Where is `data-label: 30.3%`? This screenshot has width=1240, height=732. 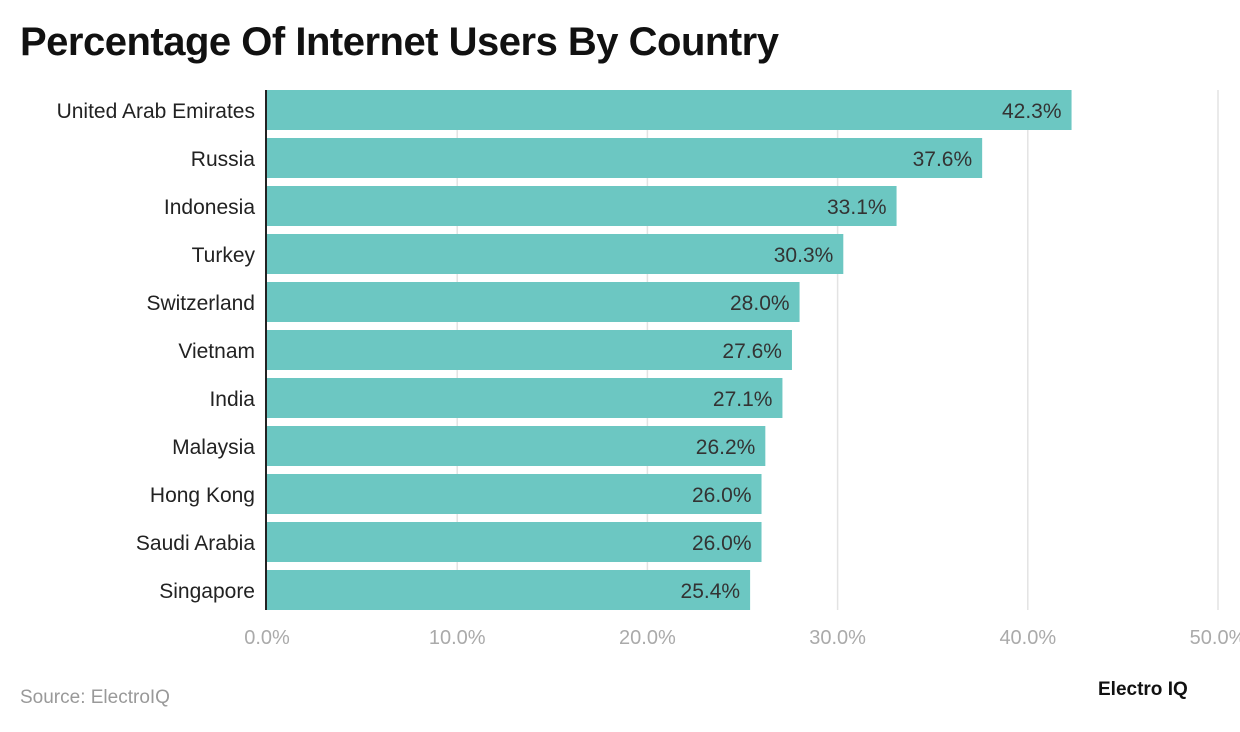 data-label: 30.3% is located at coordinates (804, 255).